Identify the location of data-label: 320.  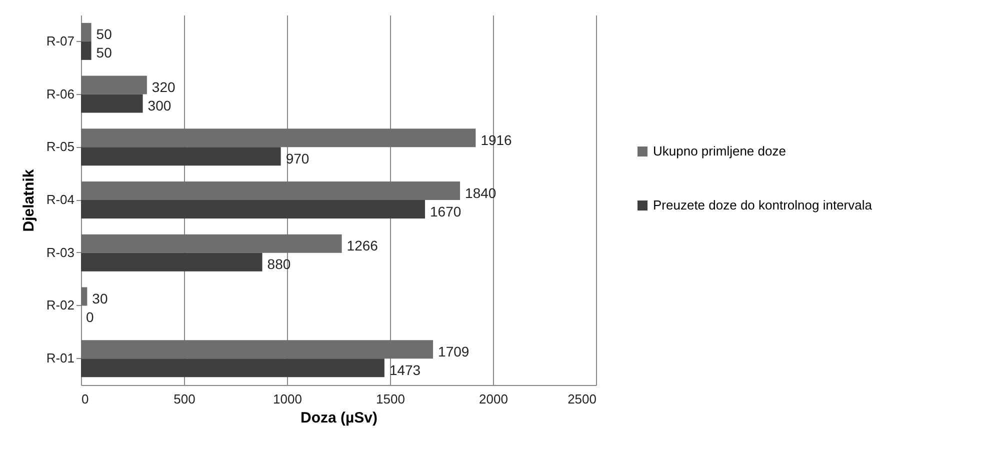
(164, 87).